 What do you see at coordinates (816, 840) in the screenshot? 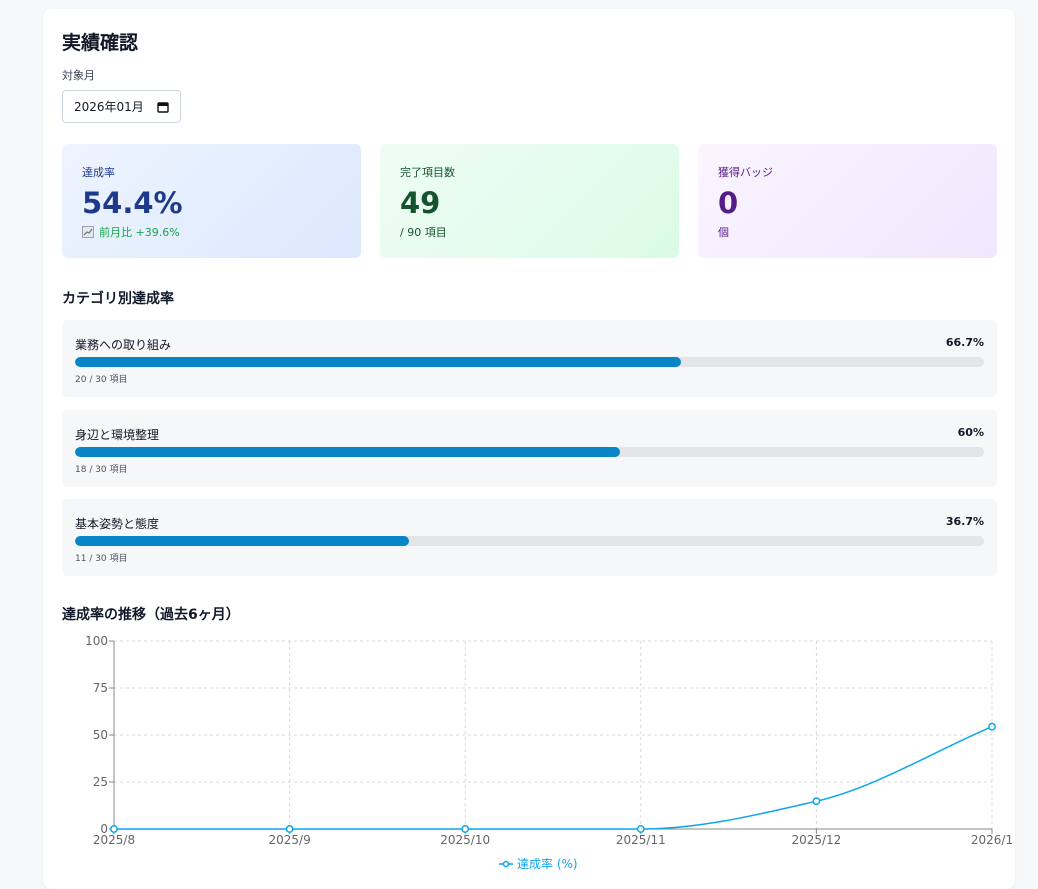
I see `x-tick-label: 2025/12` at bounding box center [816, 840].